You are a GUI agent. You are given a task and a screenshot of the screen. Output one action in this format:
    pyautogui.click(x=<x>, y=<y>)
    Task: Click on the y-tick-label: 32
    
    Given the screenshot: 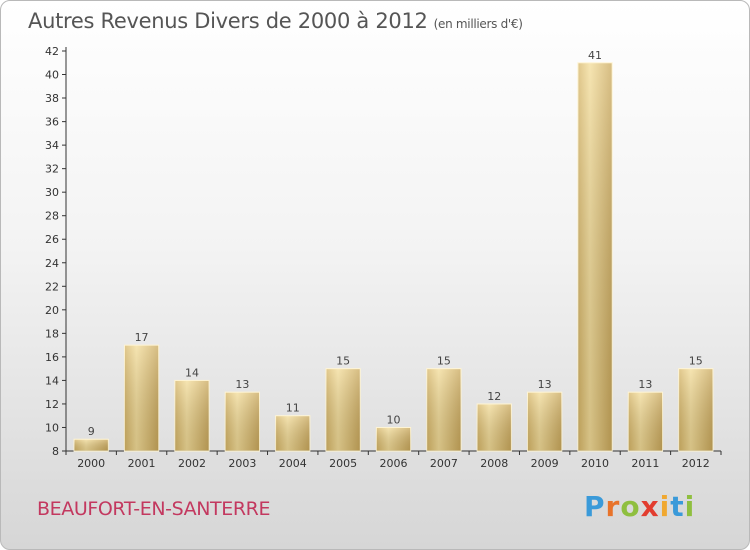 What is the action you would take?
    pyautogui.click(x=52, y=169)
    